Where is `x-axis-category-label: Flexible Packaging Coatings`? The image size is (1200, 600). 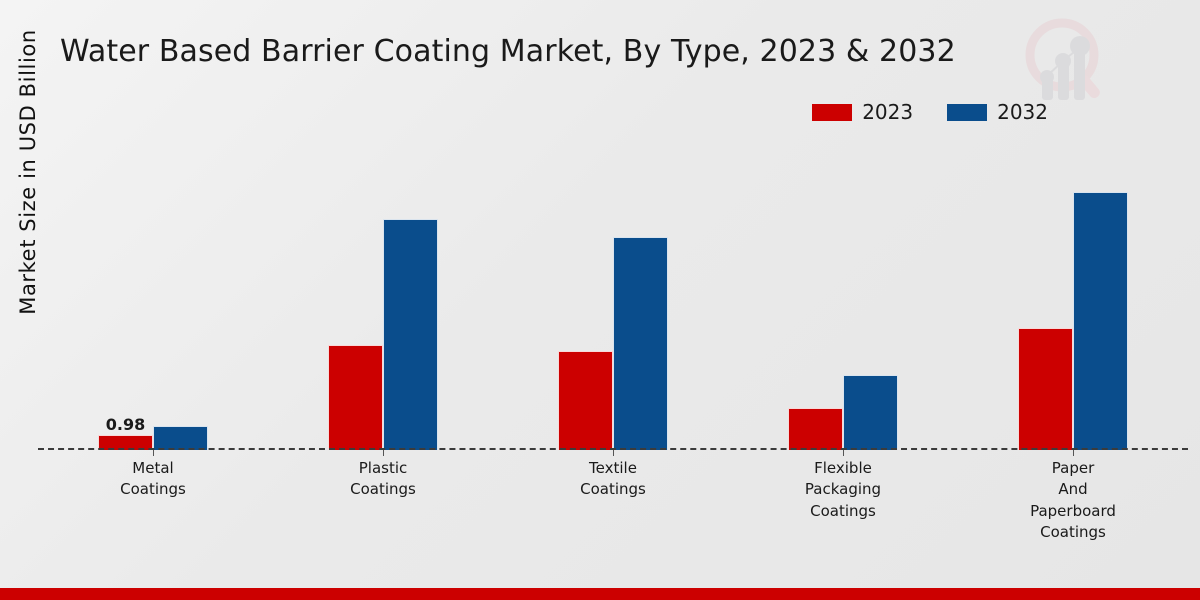
x-axis-category-label: Flexible Packaging Coatings is located at coordinates (843, 489).